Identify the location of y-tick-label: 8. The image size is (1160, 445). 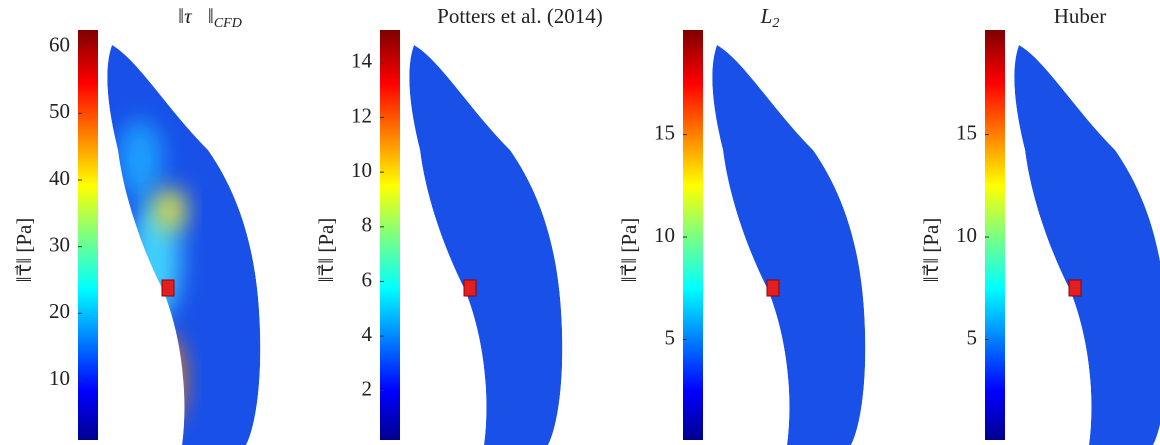
(367, 225).